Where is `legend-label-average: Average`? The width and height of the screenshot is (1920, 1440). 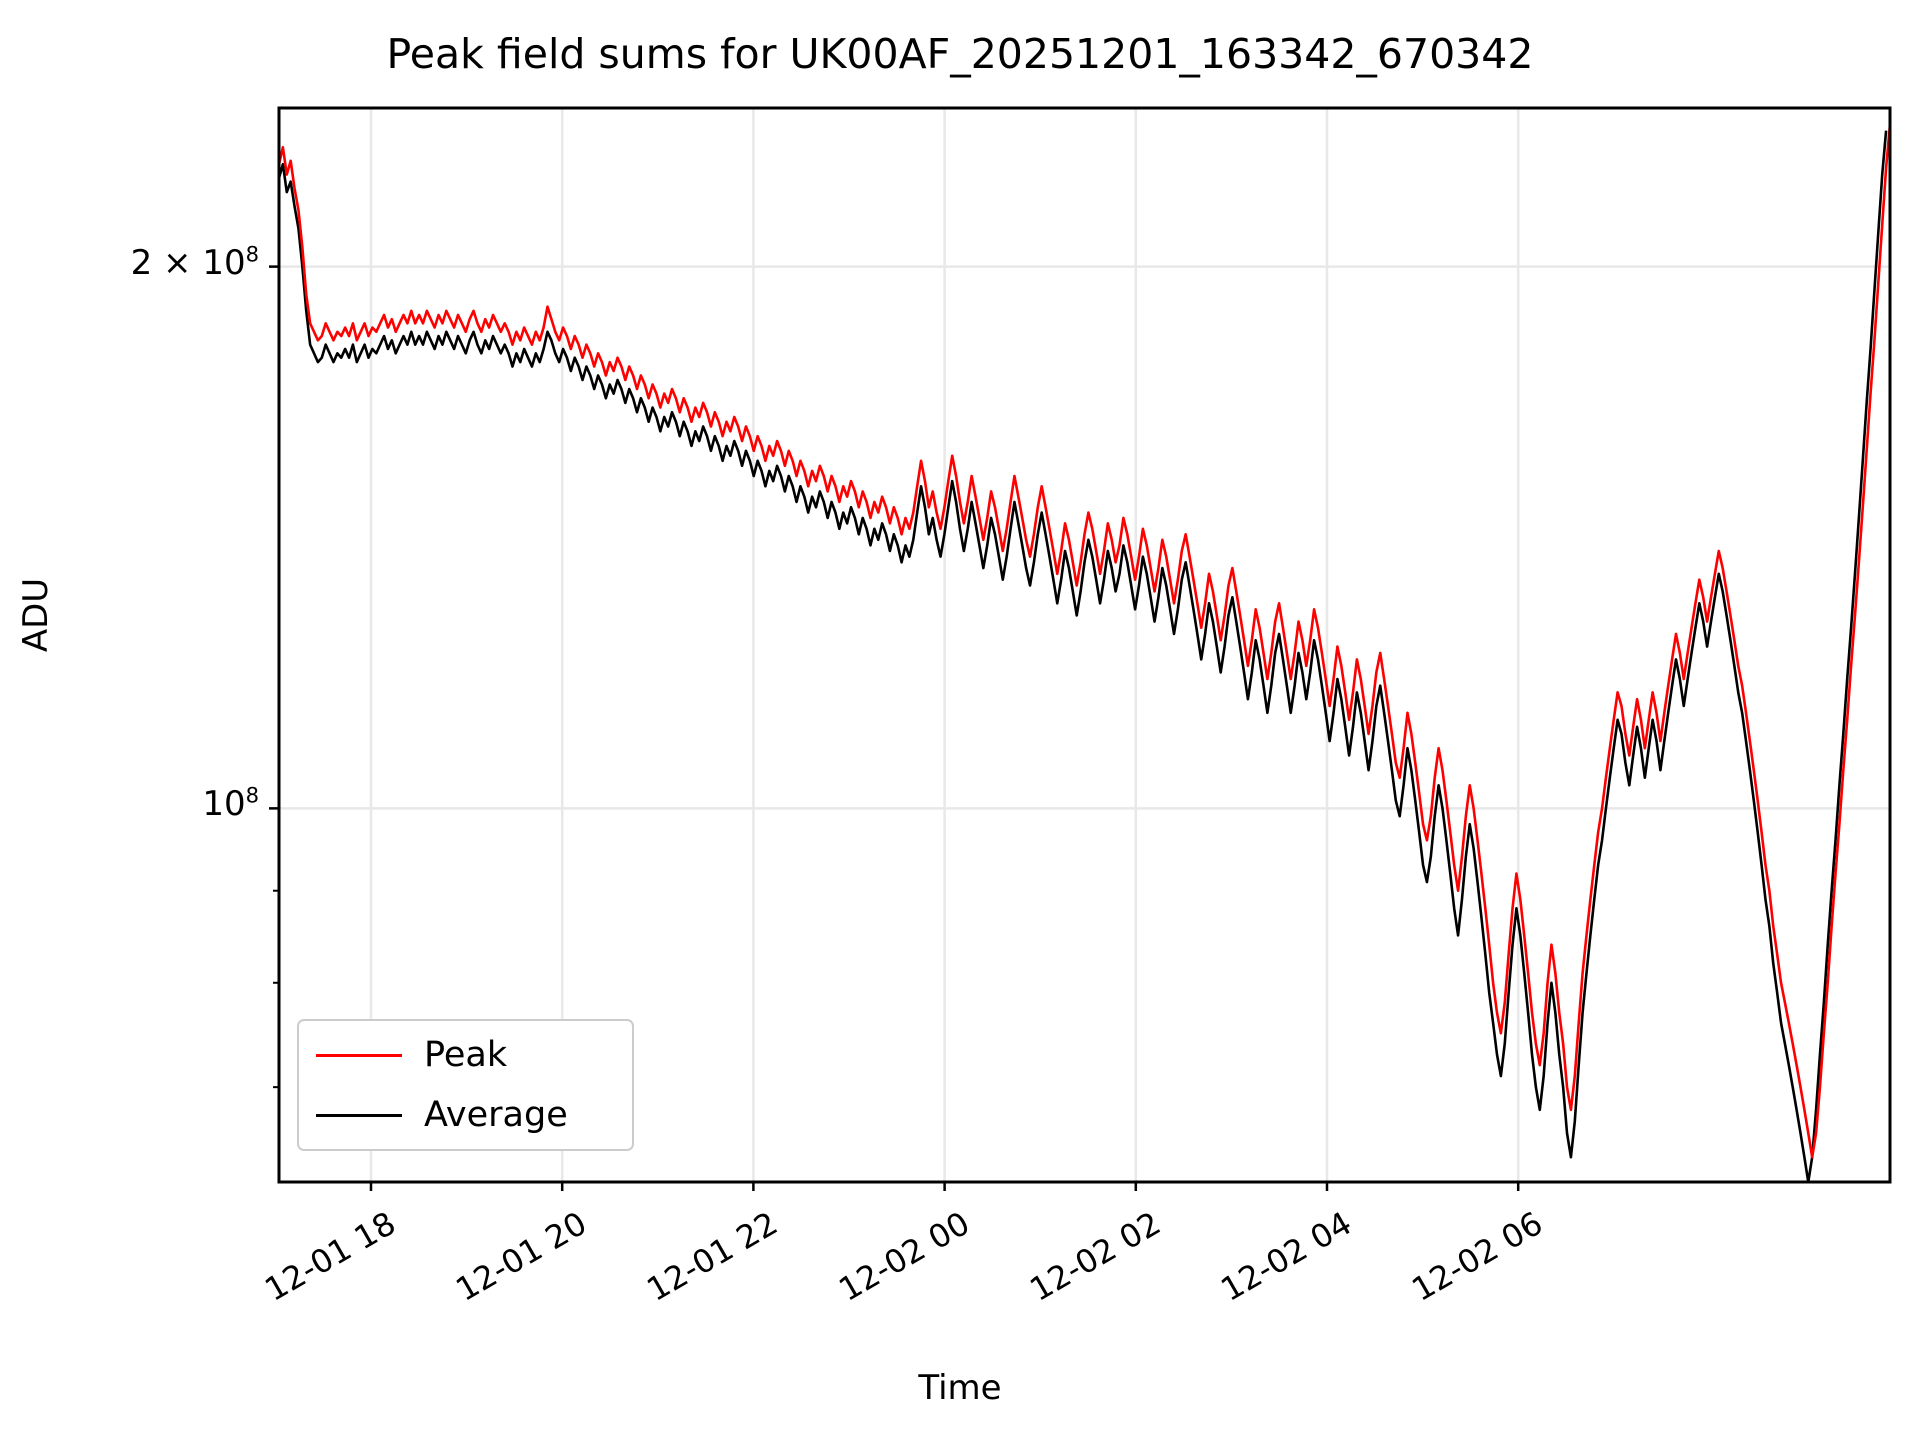
legend-label-average: Average is located at coordinates (496, 1114).